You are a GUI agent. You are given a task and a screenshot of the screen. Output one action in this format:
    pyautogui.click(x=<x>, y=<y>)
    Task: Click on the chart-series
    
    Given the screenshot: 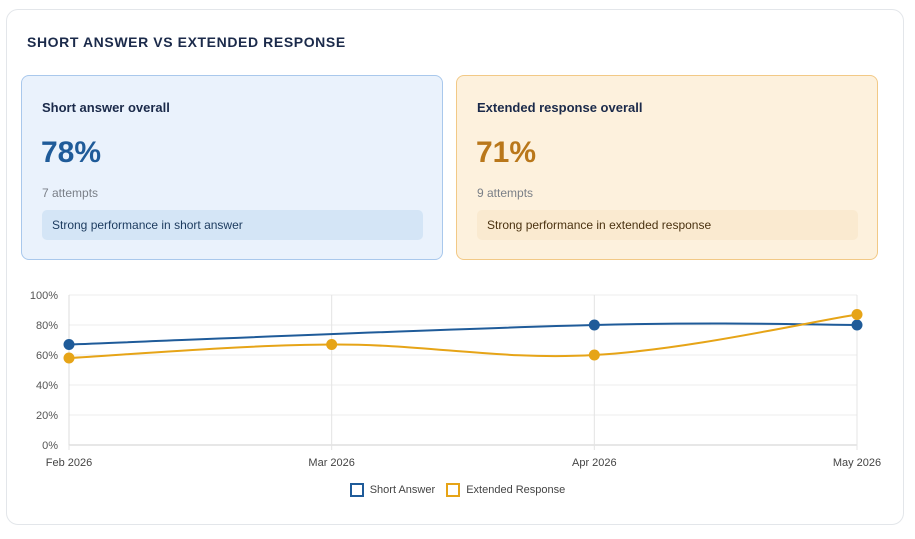 What is the action you would take?
    pyautogui.click(x=463, y=336)
    